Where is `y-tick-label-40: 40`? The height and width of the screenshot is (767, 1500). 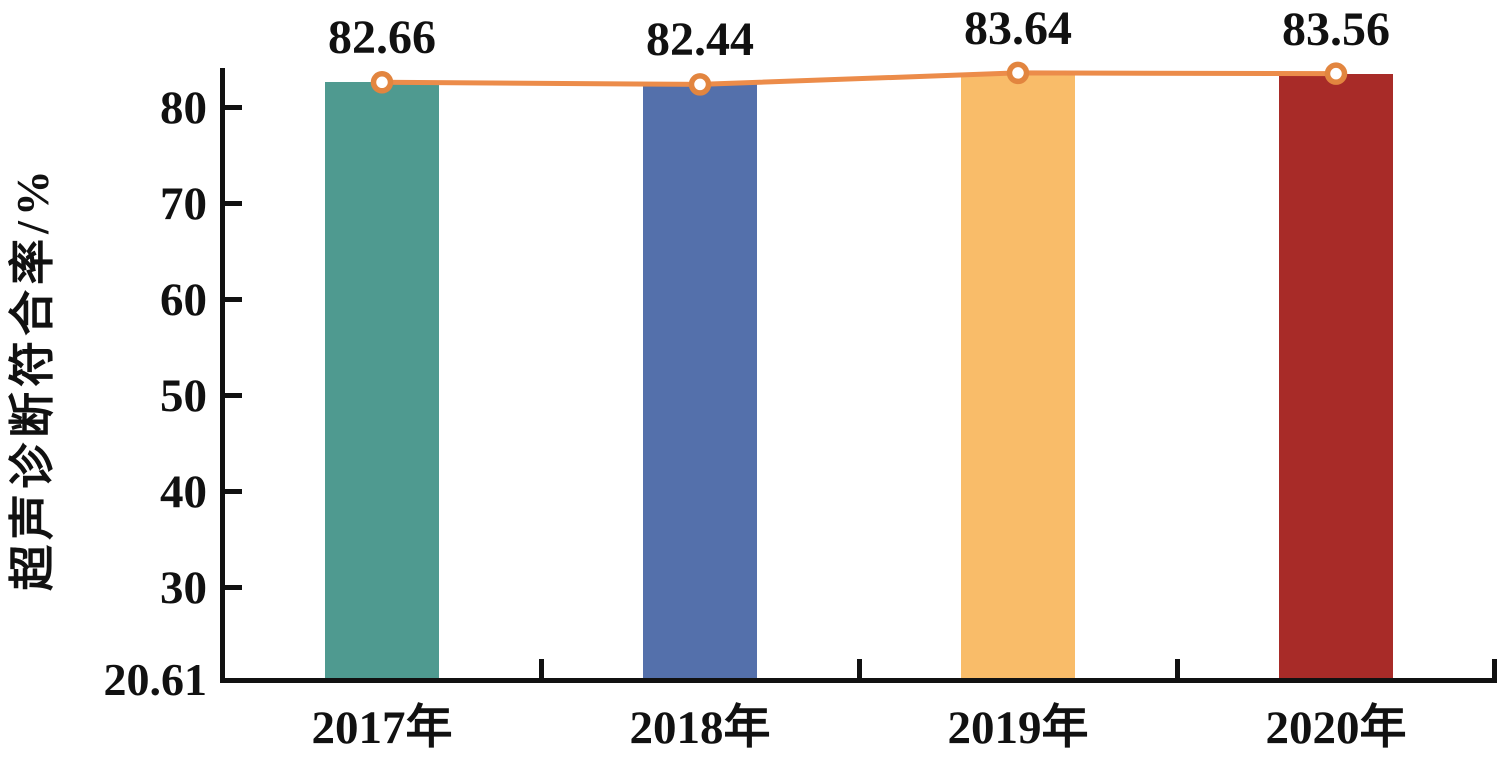 y-tick-label-40: 40 is located at coordinates (183, 491).